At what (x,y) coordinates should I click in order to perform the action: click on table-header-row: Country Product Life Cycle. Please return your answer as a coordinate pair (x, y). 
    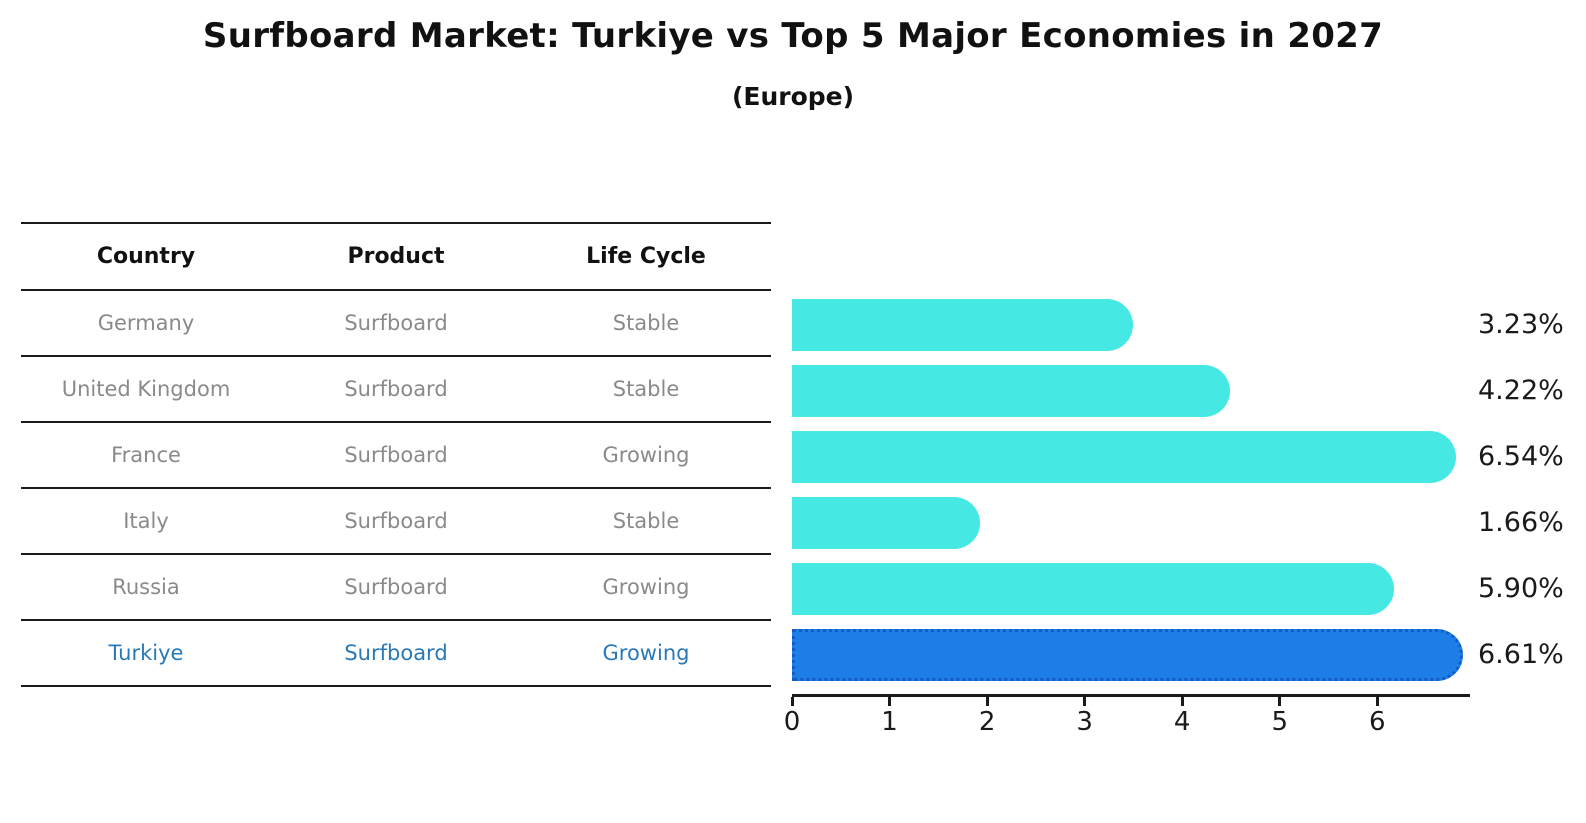
    Looking at the image, I should click on (396, 257).